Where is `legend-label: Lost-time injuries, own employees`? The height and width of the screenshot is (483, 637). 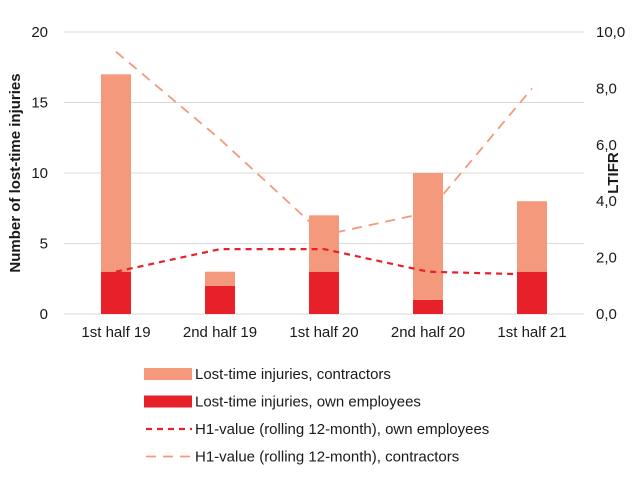
legend-label: Lost-time injuries, own employees is located at coordinates (308, 402).